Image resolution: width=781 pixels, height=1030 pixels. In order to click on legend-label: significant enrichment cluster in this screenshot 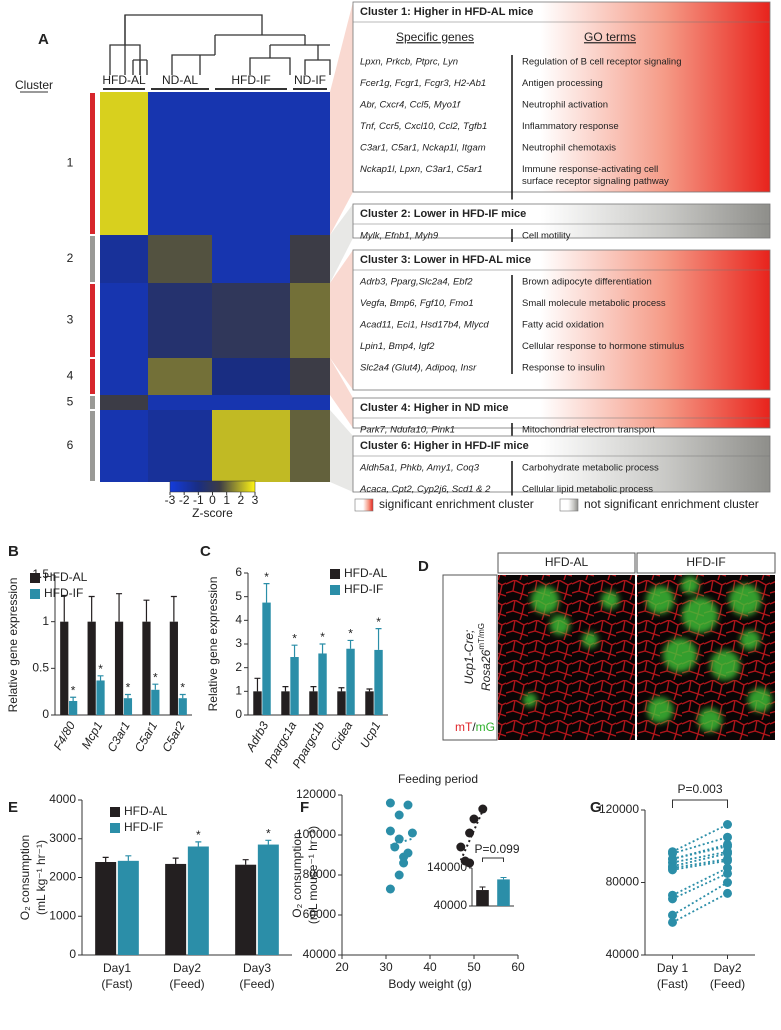, I will do `click(456, 504)`.